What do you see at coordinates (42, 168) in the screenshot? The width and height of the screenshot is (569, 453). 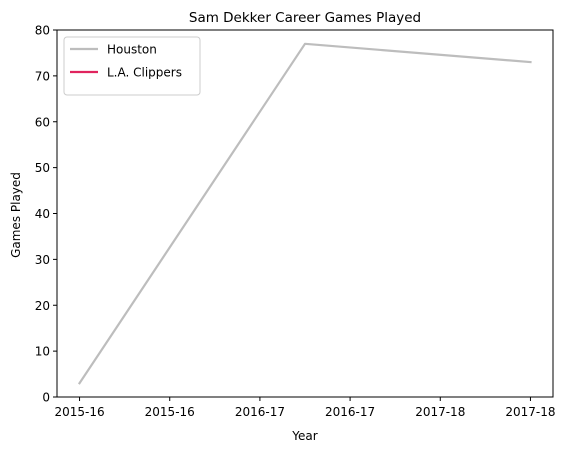 I see `y-tick-label: 50` at bounding box center [42, 168].